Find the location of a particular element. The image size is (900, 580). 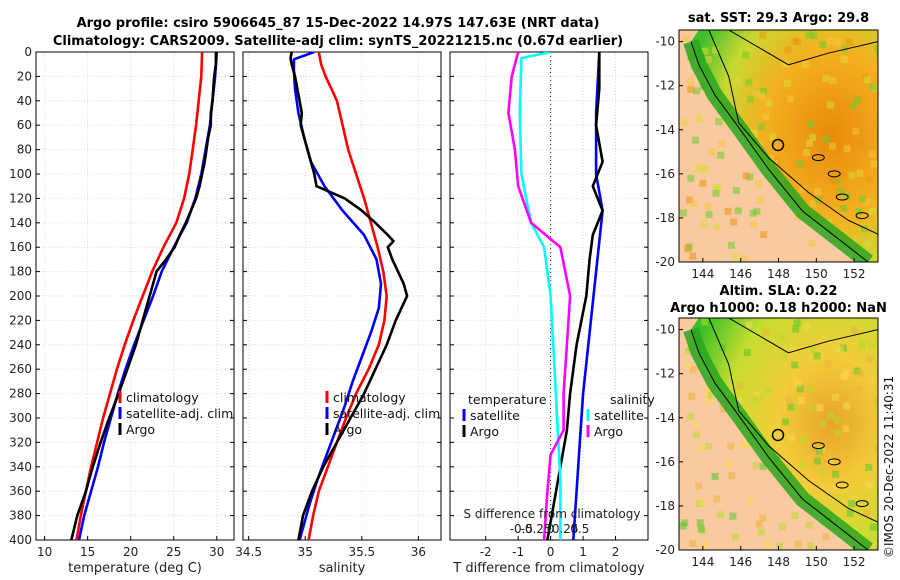

y-tick-label: 360 is located at coordinates (20, 491).